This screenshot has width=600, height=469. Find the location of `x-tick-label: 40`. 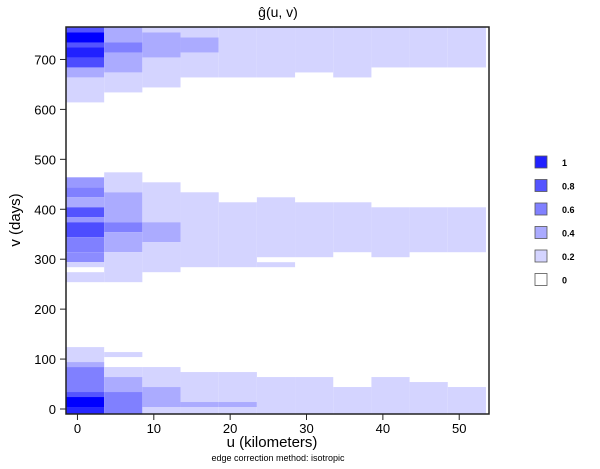

x-tick-label: 40 is located at coordinates (383, 428).